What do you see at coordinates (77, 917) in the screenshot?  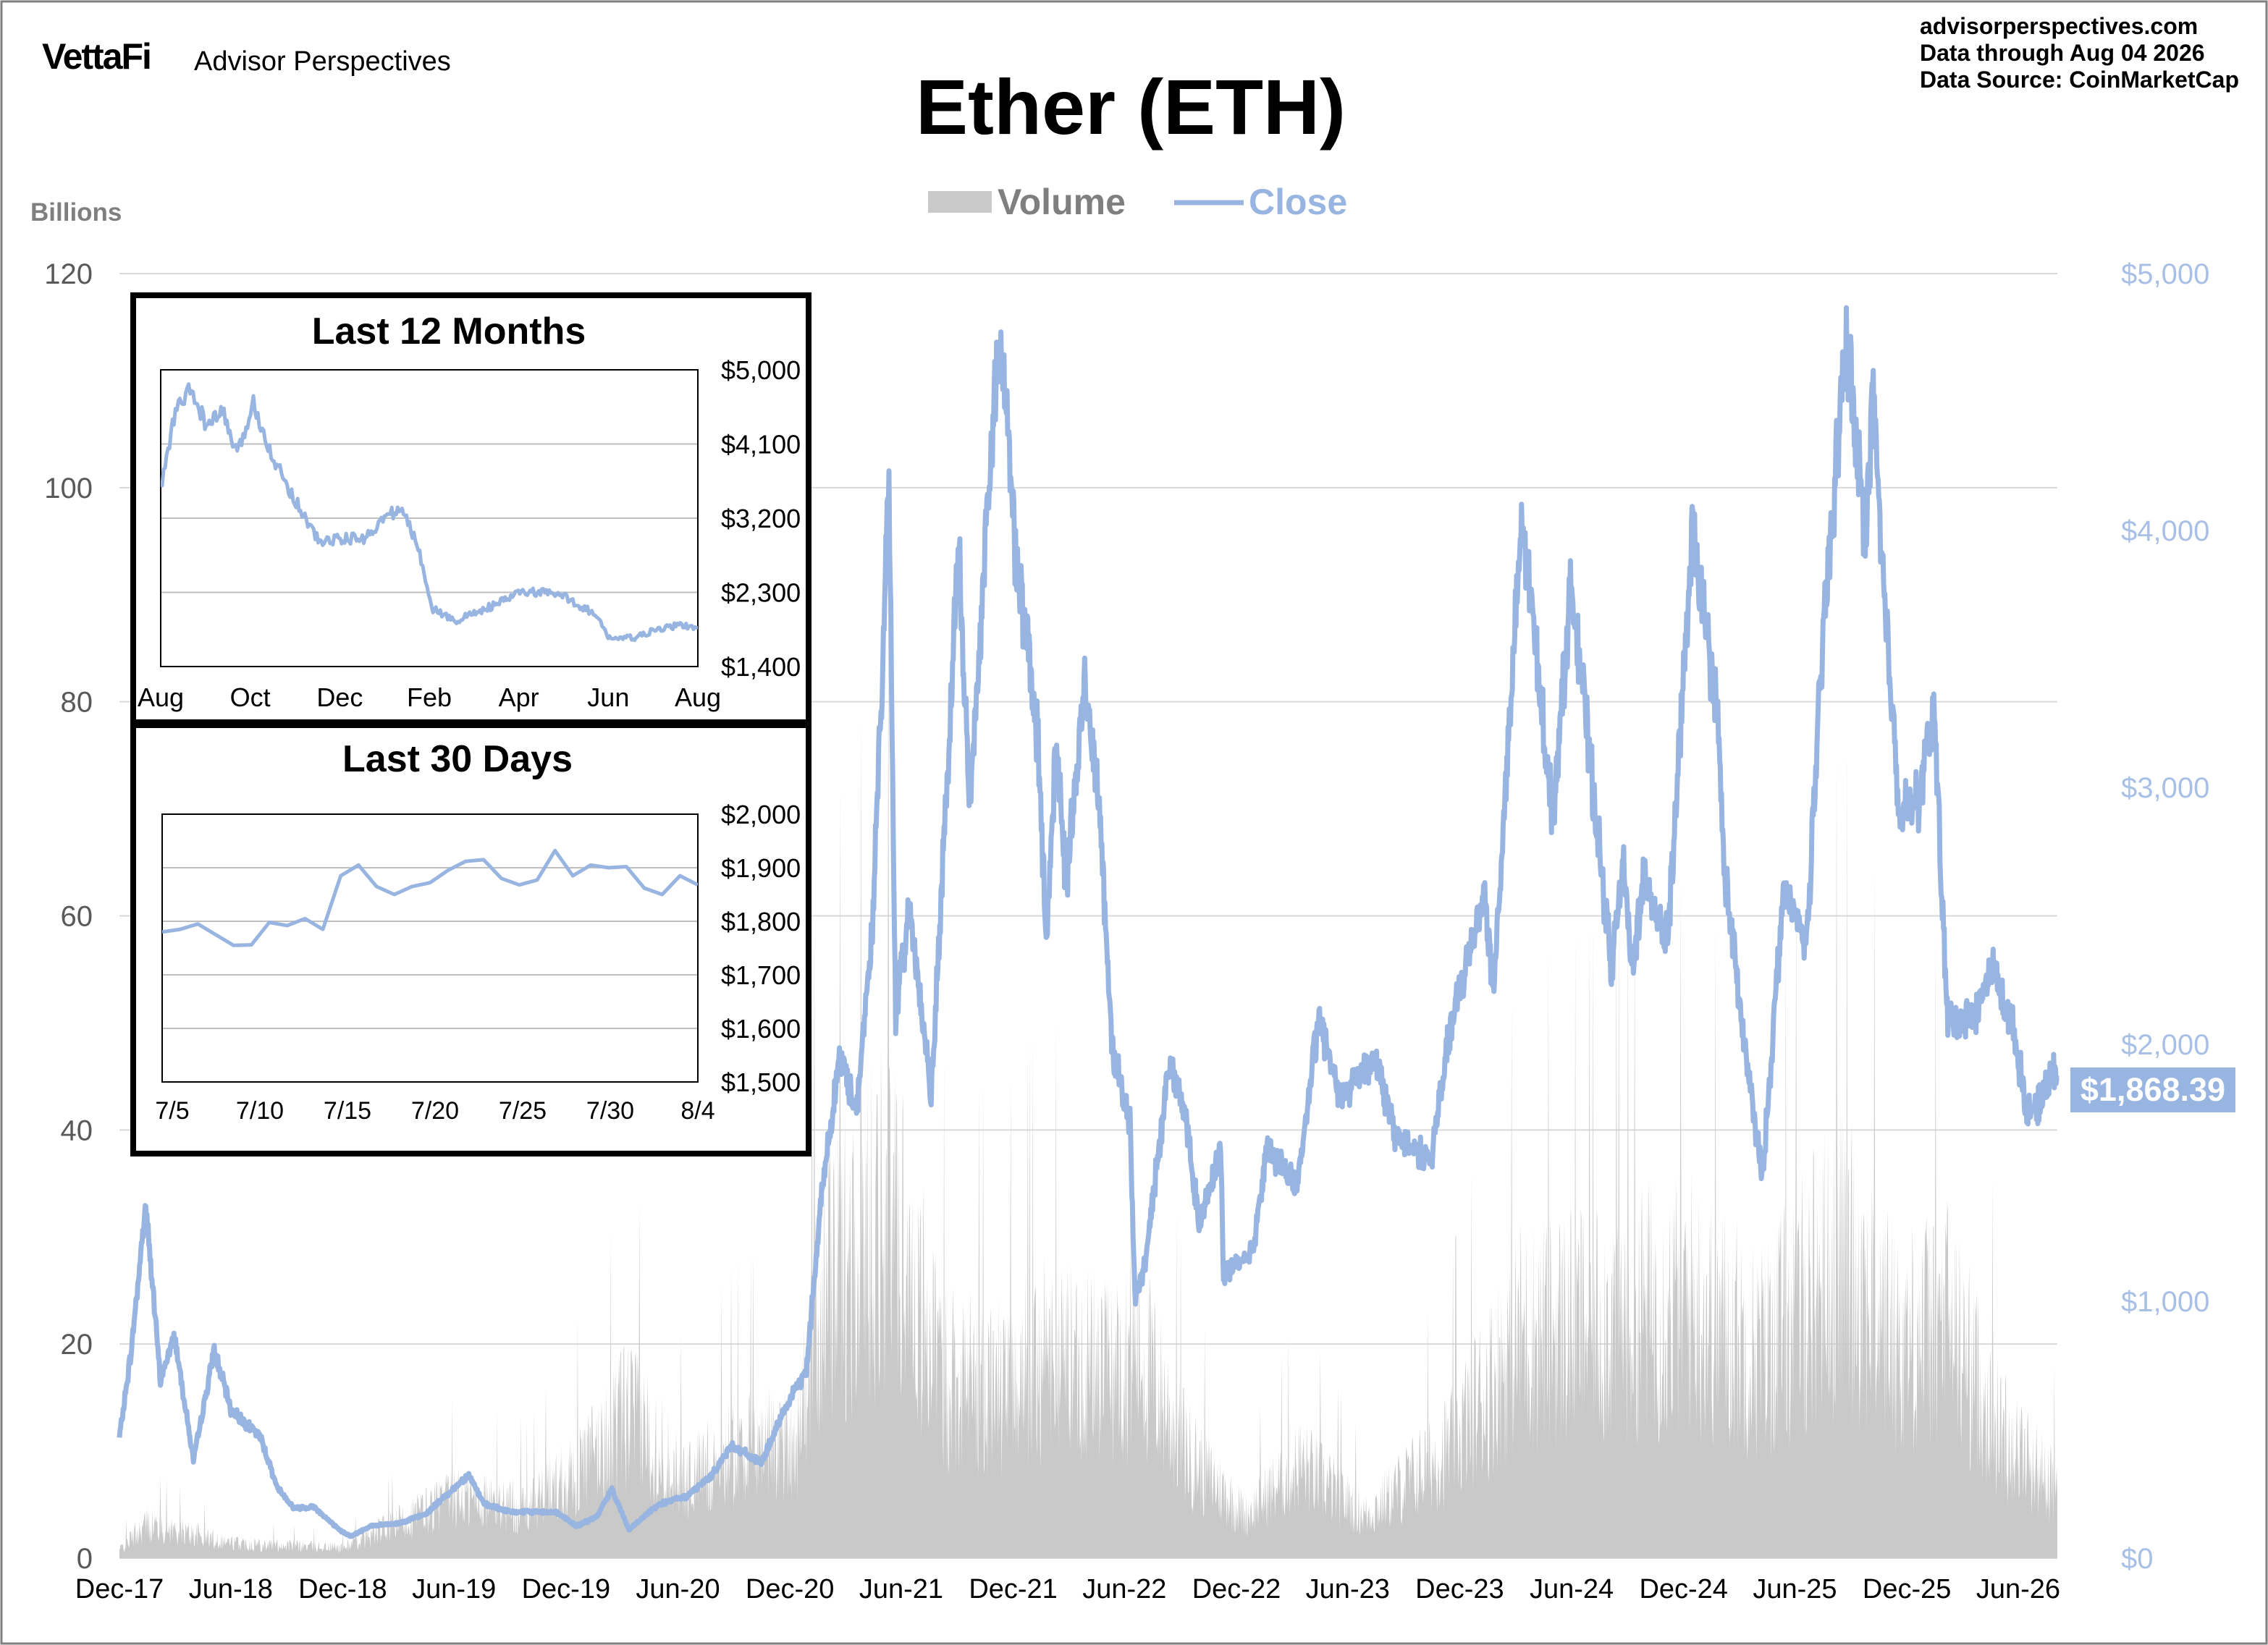 I see `left-axis-tick-label: 60` at bounding box center [77, 917].